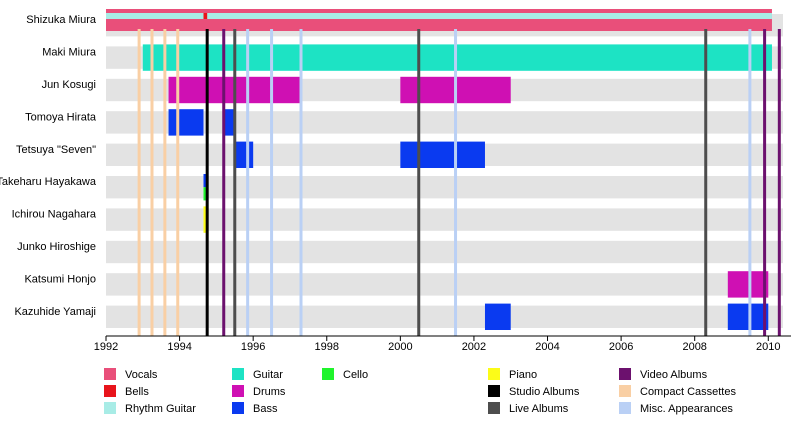 The image size is (800, 425). What do you see at coordinates (444, 122) in the screenshot?
I see `row-stripe-tomoya-hirata` at bounding box center [444, 122].